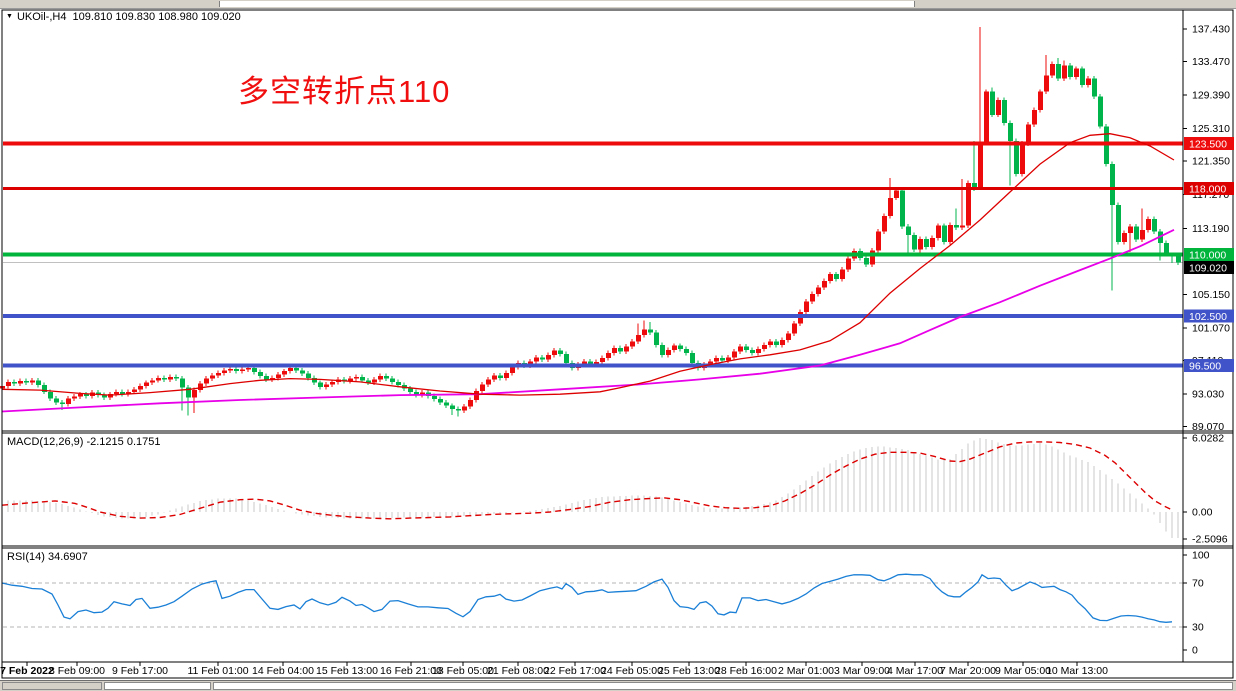 The height and width of the screenshot is (691, 1236). I want to click on time-axis-label: 9 Feb 17:00, so click(140, 671).